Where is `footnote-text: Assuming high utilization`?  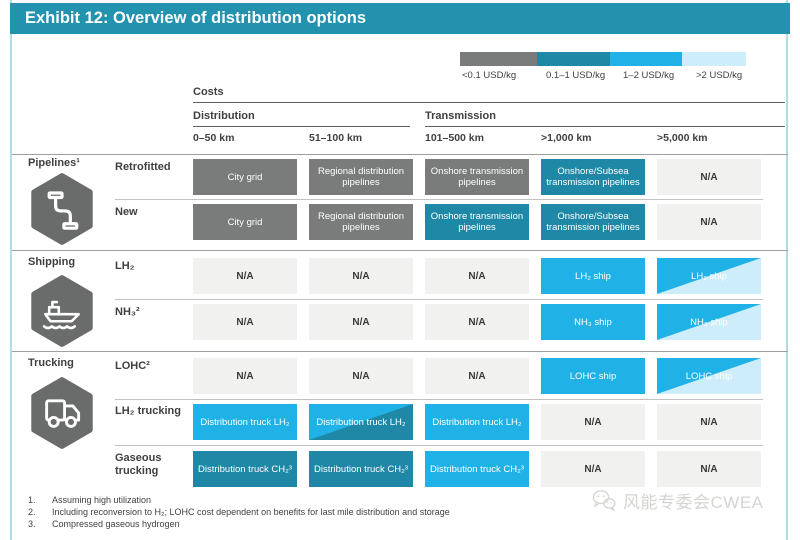 footnote-text: Assuming high utilization is located at coordinates (102, 500).